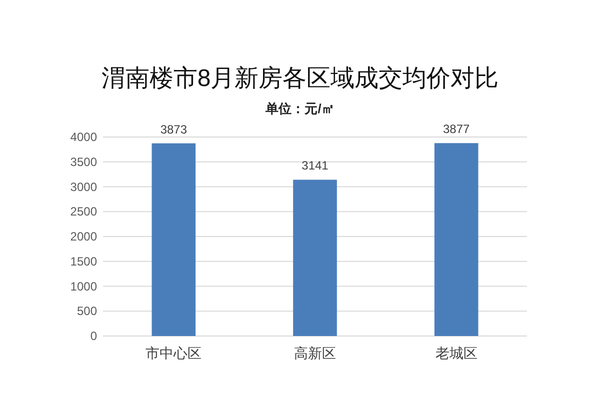 The width and height of the screenshot is (600, 400). I want to click on data-label: 3141, so click(315, 165).